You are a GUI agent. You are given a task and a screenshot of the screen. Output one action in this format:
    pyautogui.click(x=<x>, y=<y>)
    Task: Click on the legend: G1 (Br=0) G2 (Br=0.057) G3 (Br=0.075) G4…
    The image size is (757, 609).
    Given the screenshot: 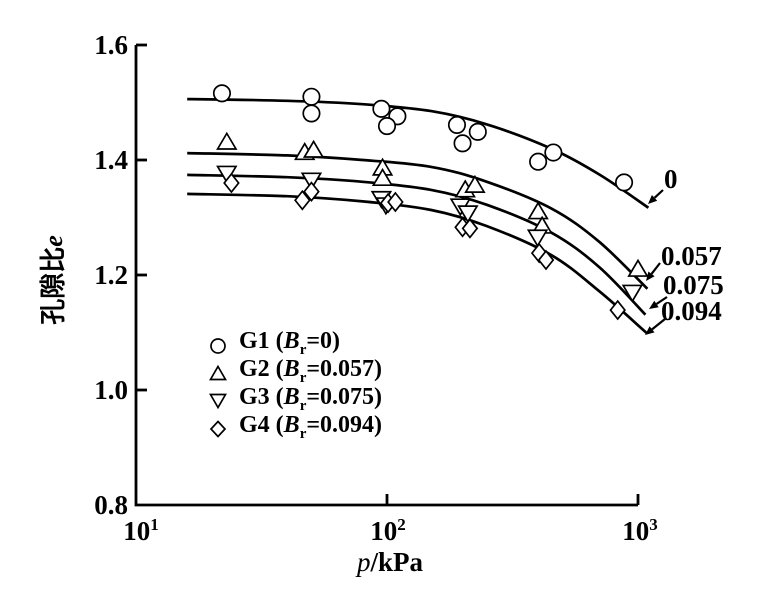 What is the action you would take?
    pyautogui.click(x=294, y=385)
    